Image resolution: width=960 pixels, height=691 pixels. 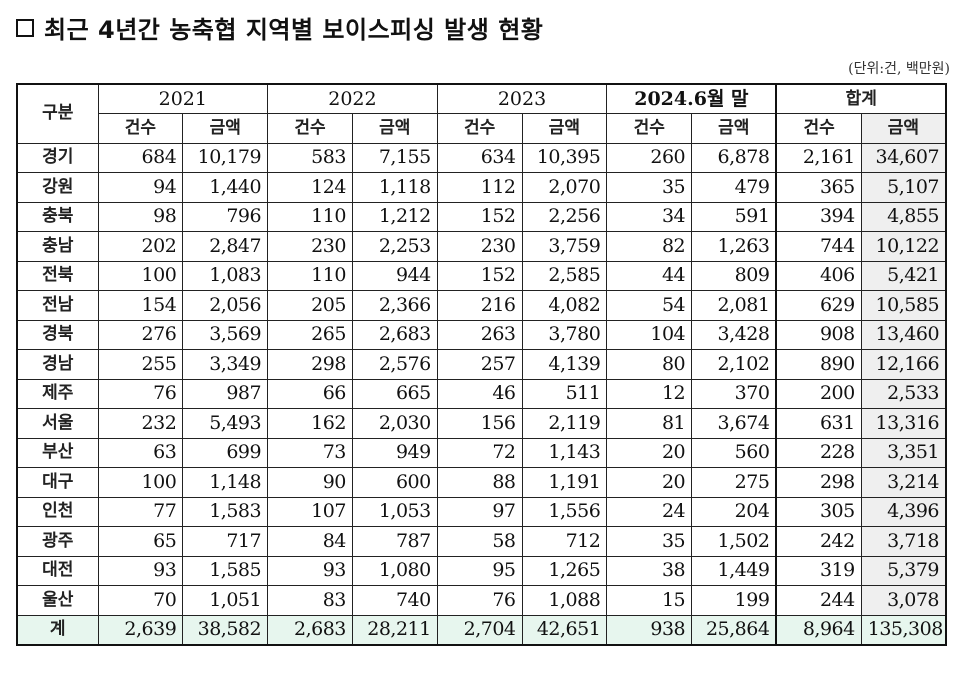 I want to click on amount-cell: 2,102, so click(x=734, y=364).